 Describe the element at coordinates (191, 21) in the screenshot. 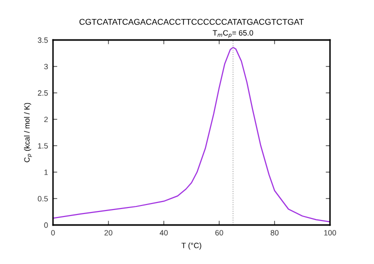

I see `chart-title: CGTCATATCAGACACACCTTCCCCCCATATGACGTCTGAT` at that location.